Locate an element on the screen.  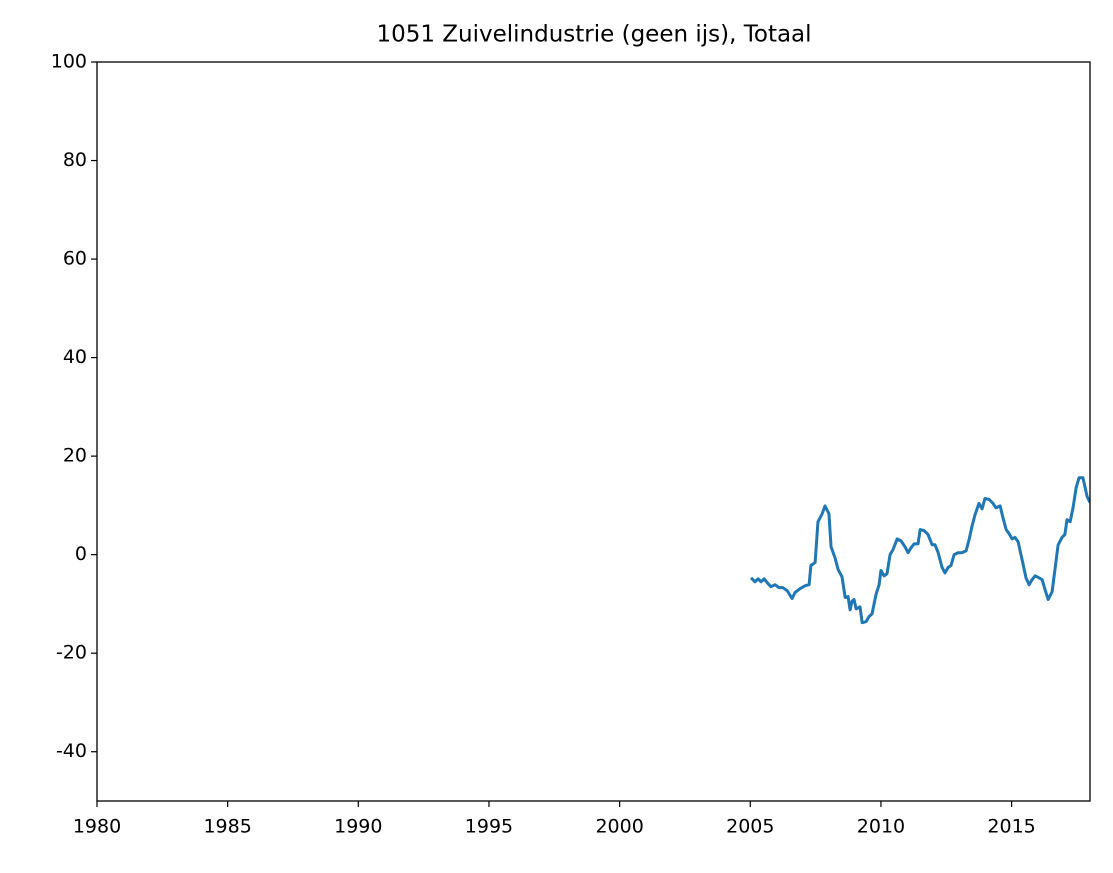
y-tick-label: -20 is located at coordinates (71, 653).